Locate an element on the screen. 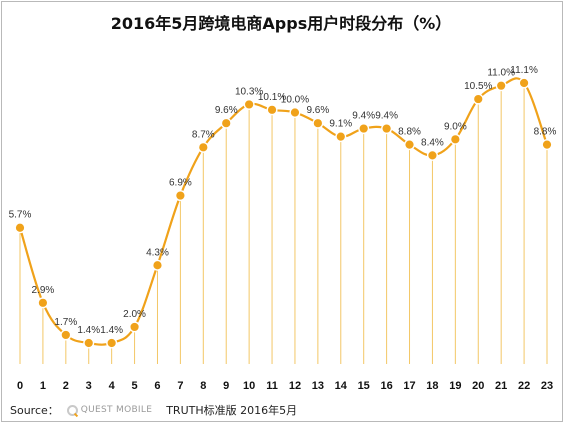 The width and height of the screenshot is (564, 423). x-tick-label-22: 22 is located at coordinates (524, 386).